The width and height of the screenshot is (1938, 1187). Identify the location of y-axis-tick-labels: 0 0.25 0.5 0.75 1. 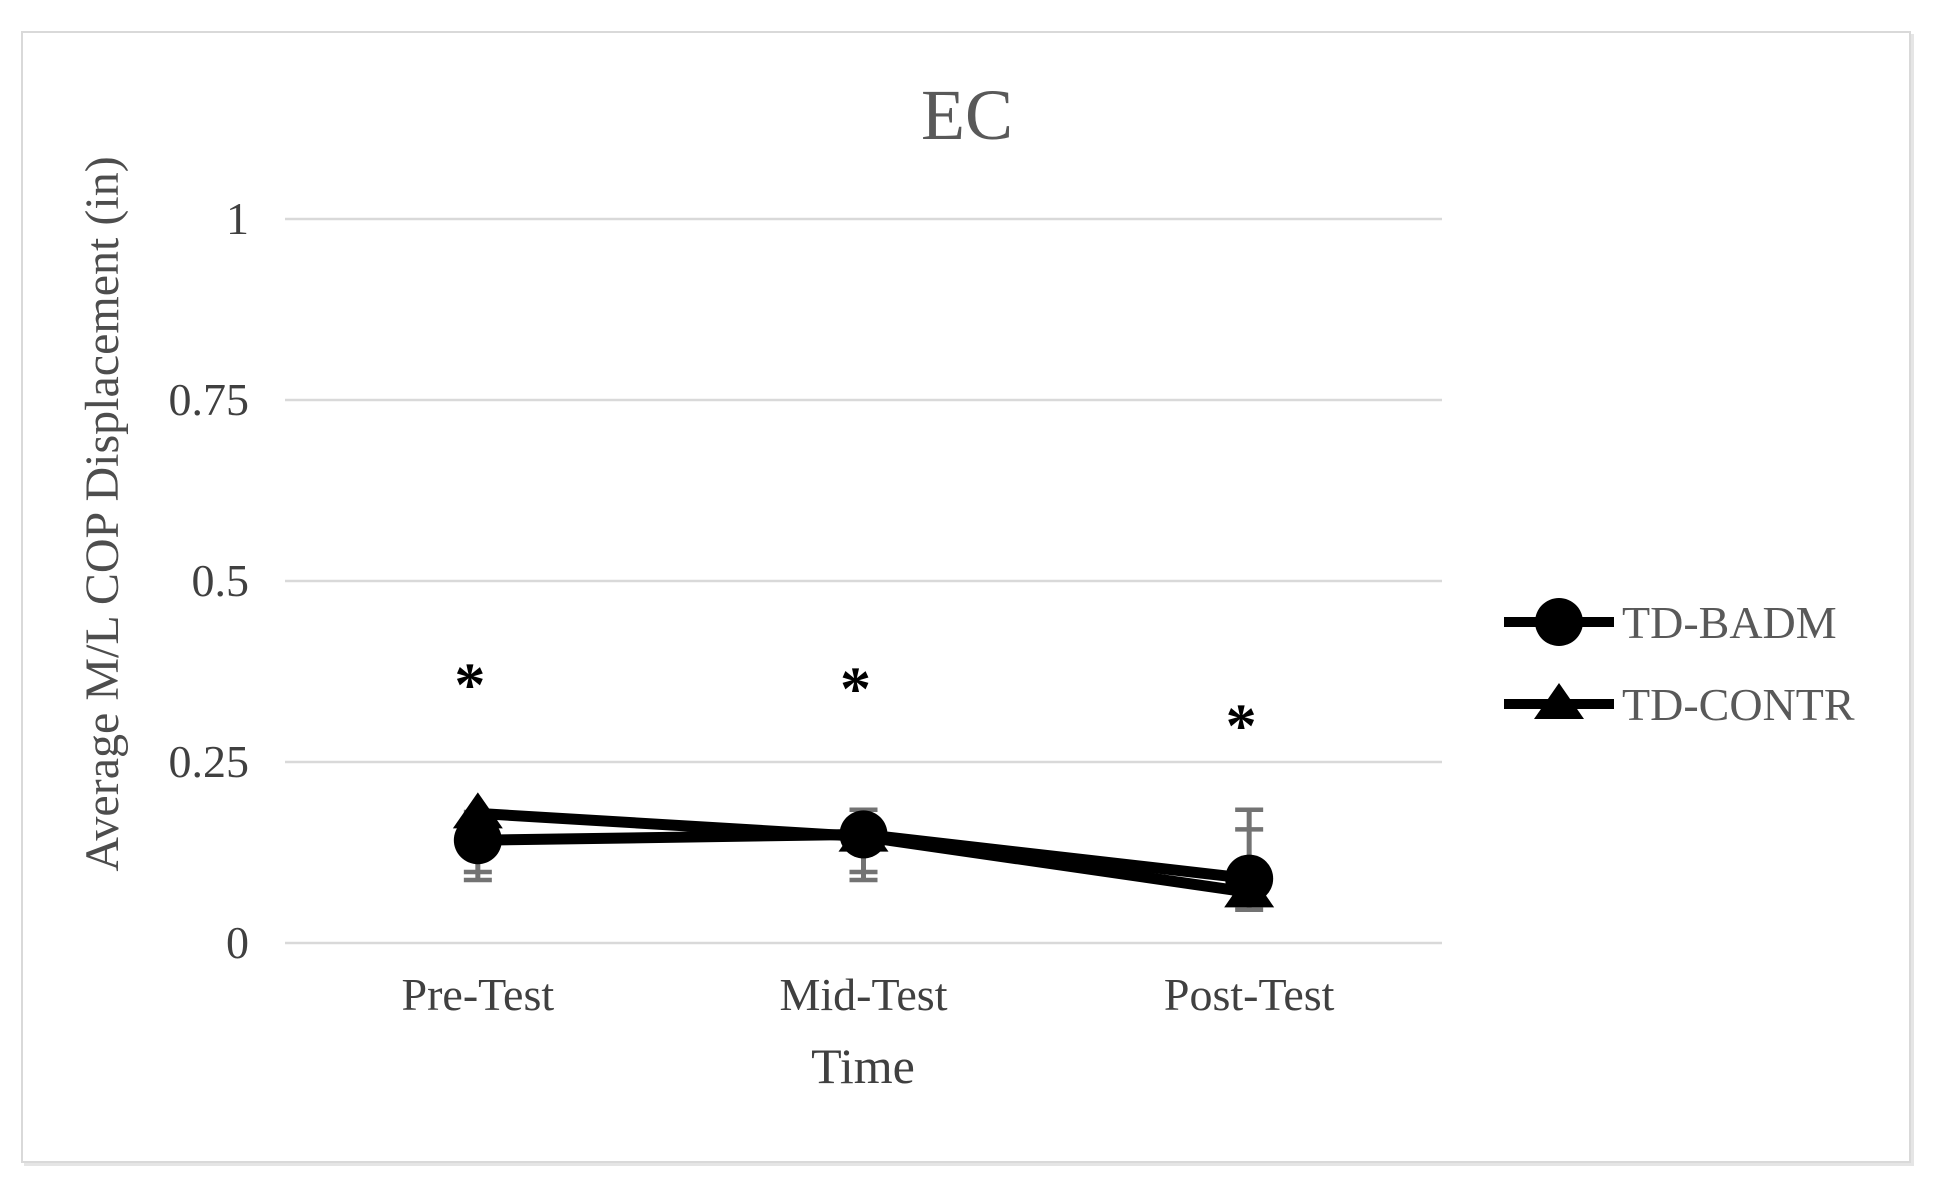
(209, 580).